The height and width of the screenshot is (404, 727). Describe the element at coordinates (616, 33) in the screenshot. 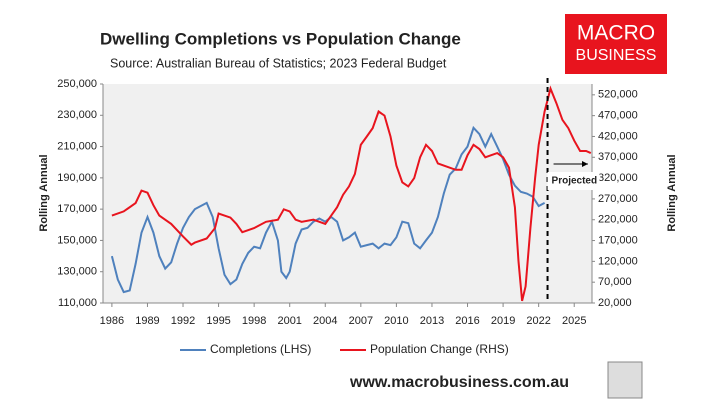

I see `logo-text: MACRO` at that location.